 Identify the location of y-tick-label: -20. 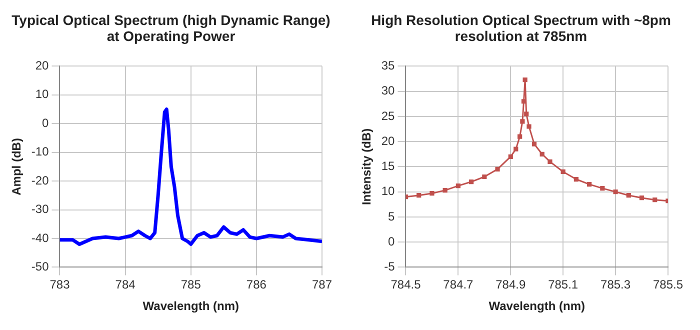
(40, 180).